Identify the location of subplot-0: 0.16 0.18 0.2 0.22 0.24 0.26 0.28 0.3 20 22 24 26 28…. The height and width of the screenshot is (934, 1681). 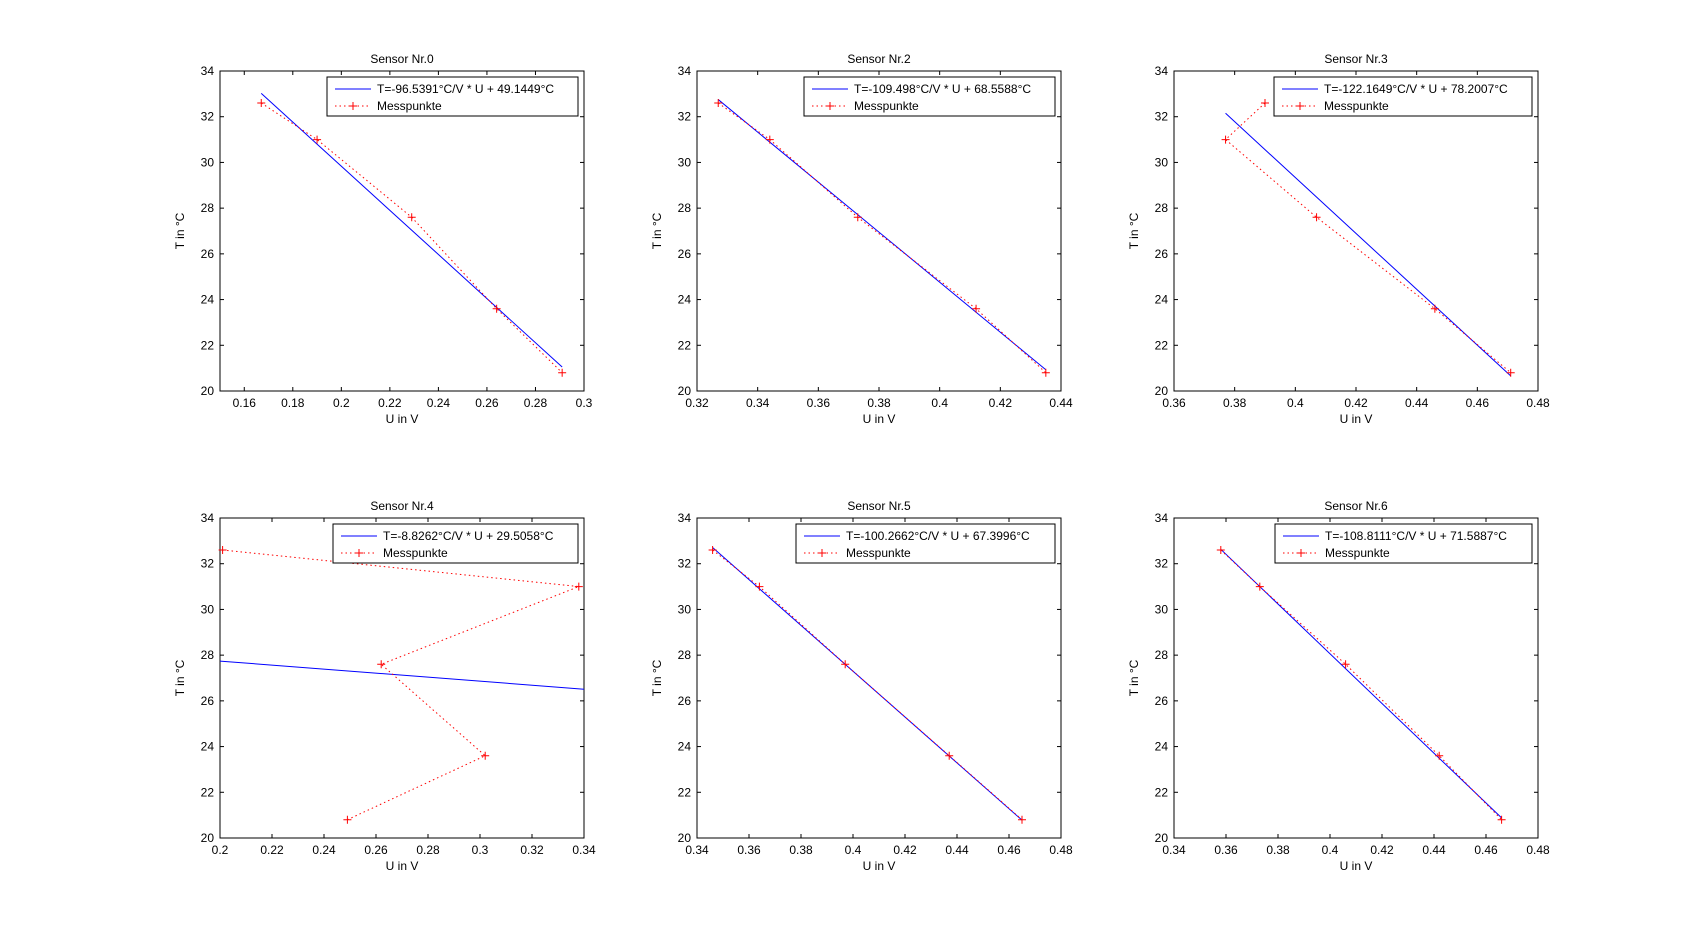
(383, 239).